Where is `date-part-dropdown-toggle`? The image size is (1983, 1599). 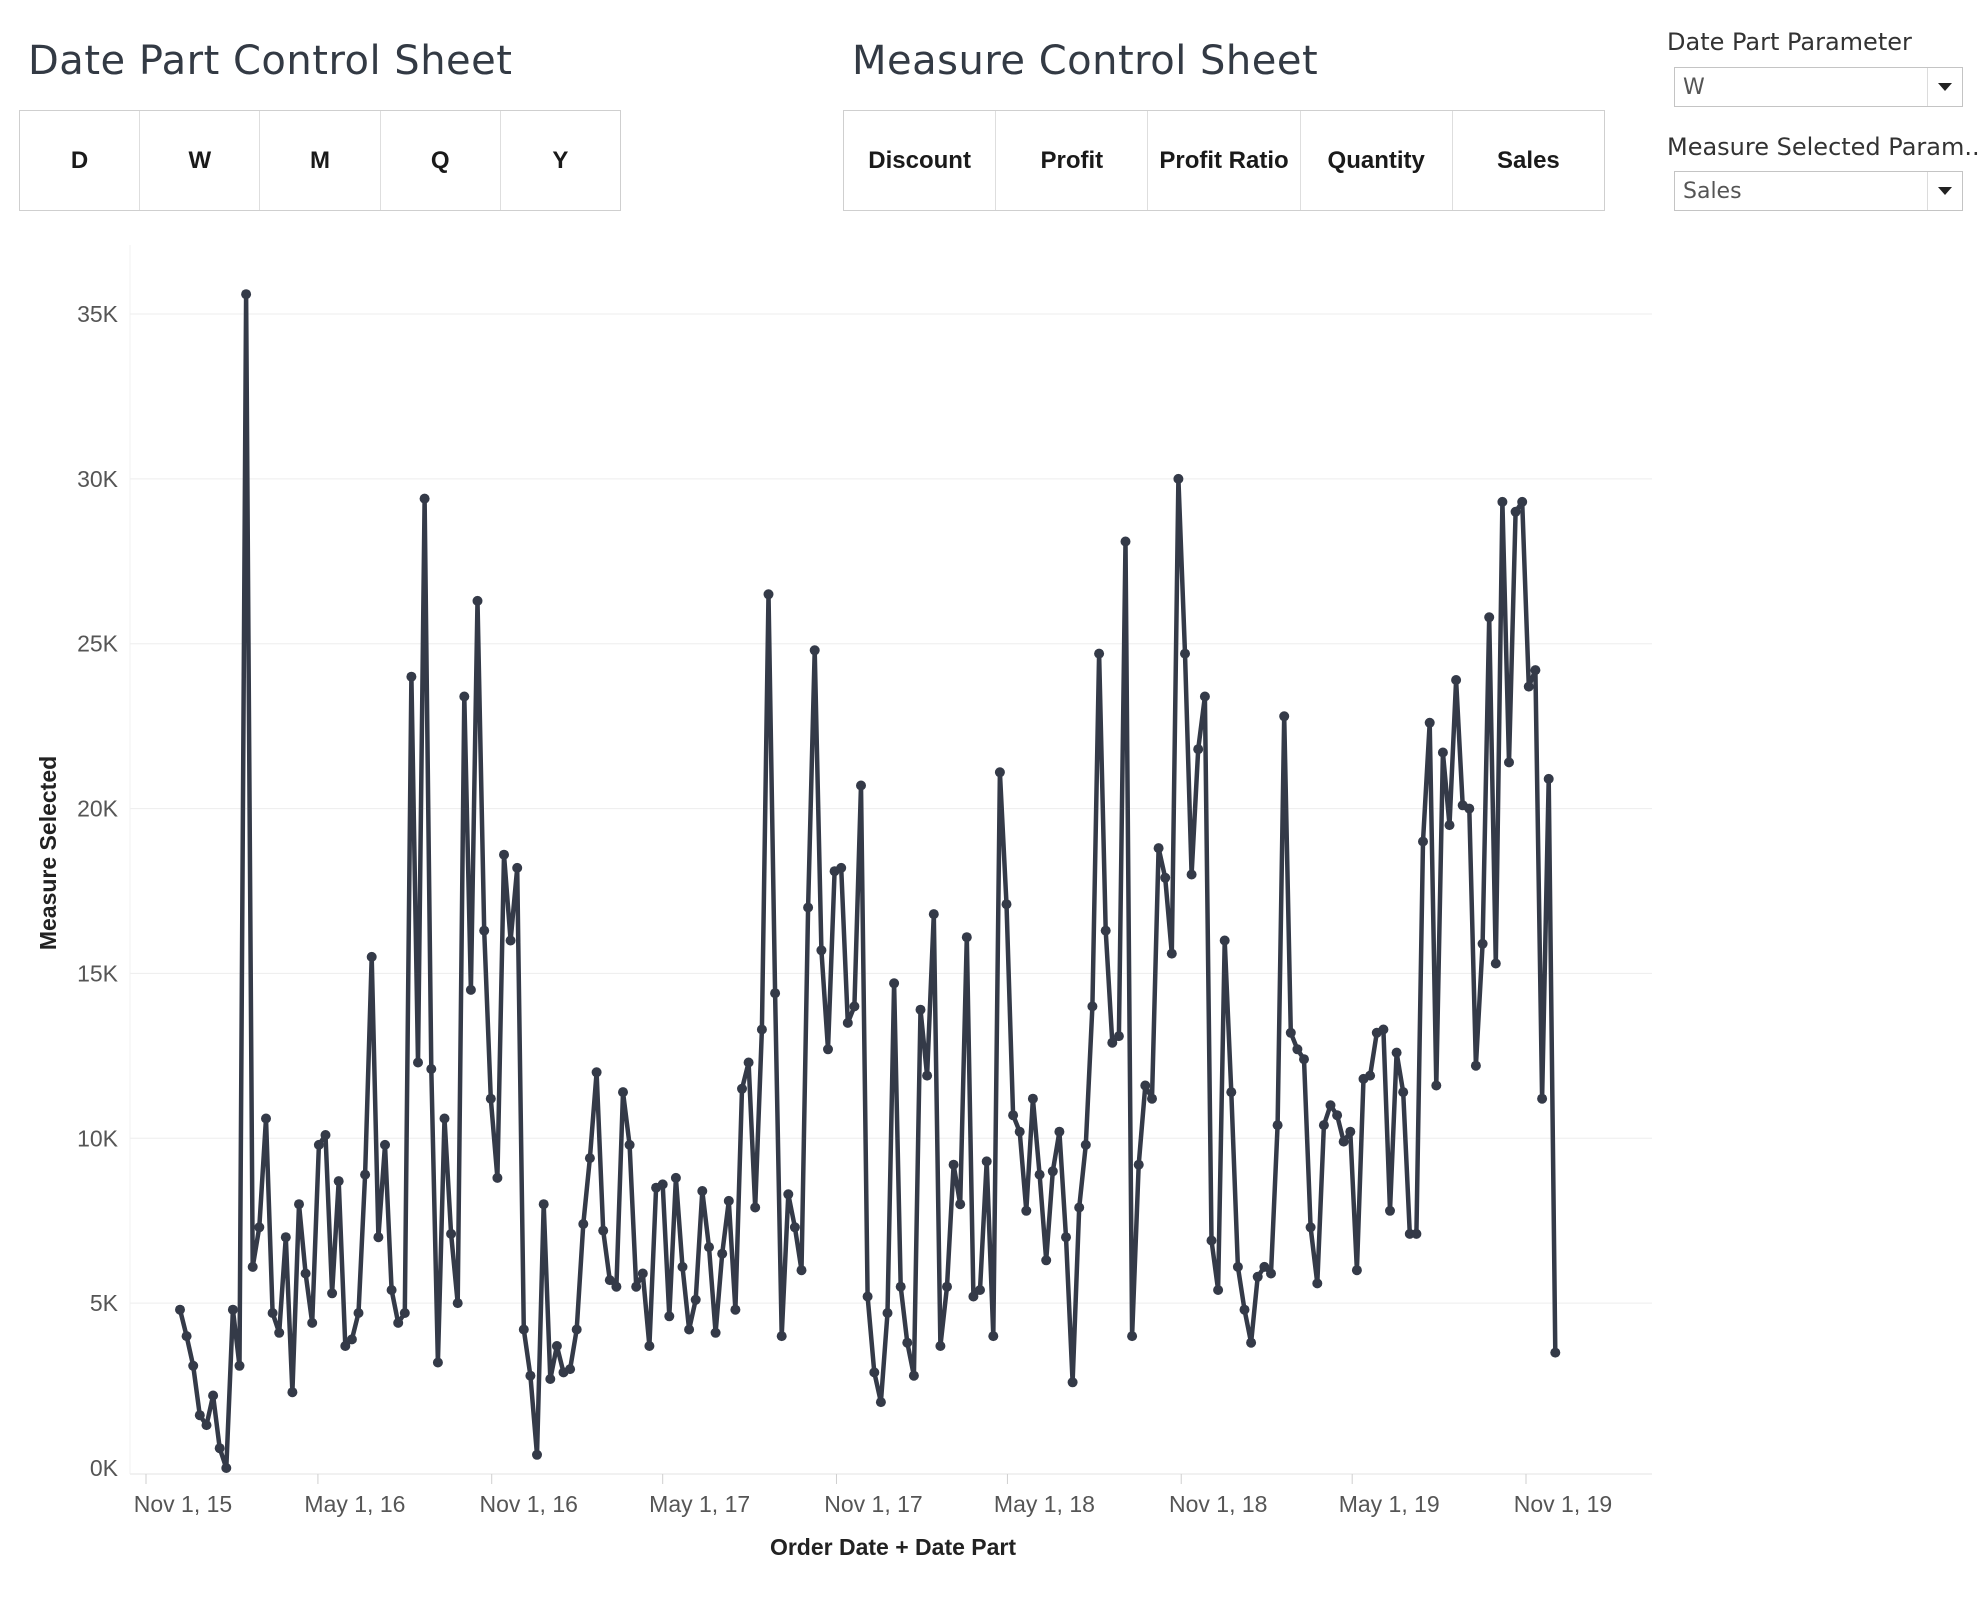 date-part-dropdown-toggle is located at coordinates (1944, 87).